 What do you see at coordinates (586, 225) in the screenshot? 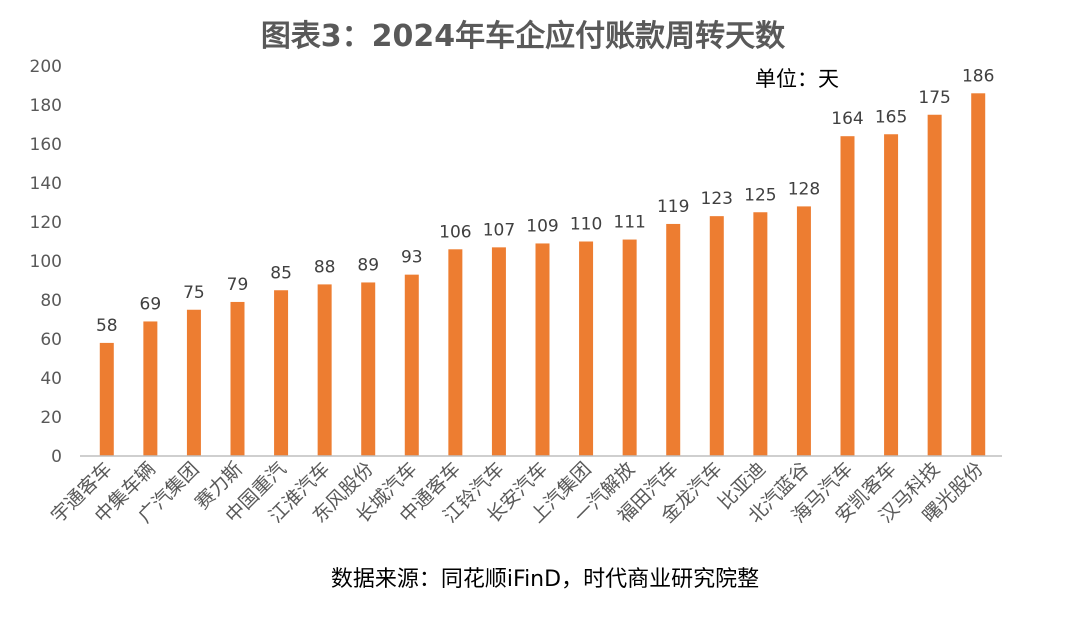
I see `data-label: 110` at bounding box center [586, 225].